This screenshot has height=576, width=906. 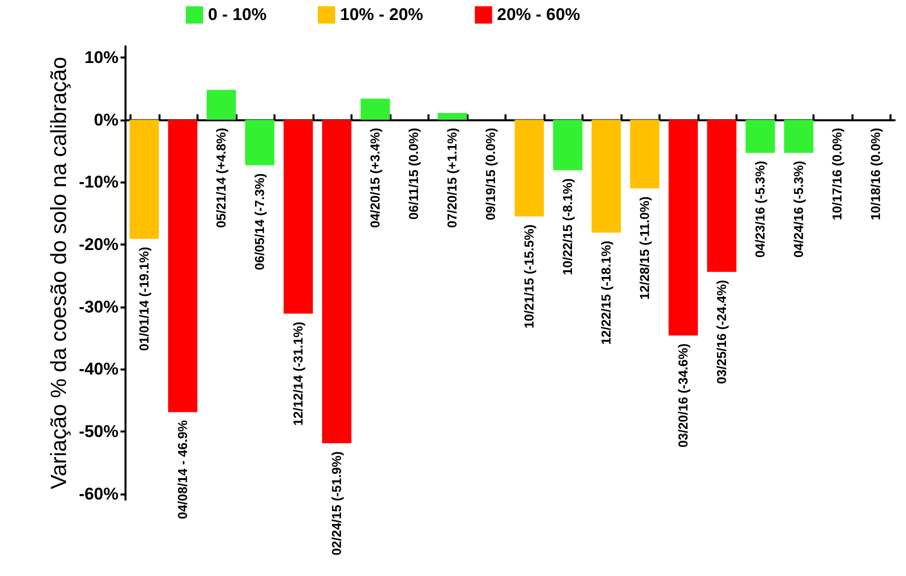 What do you see at coordinates (490, 174) in the screenshot?
I see `x-tick-label: 09/19/15 (0.0%)` at bounding box center [490, 174].